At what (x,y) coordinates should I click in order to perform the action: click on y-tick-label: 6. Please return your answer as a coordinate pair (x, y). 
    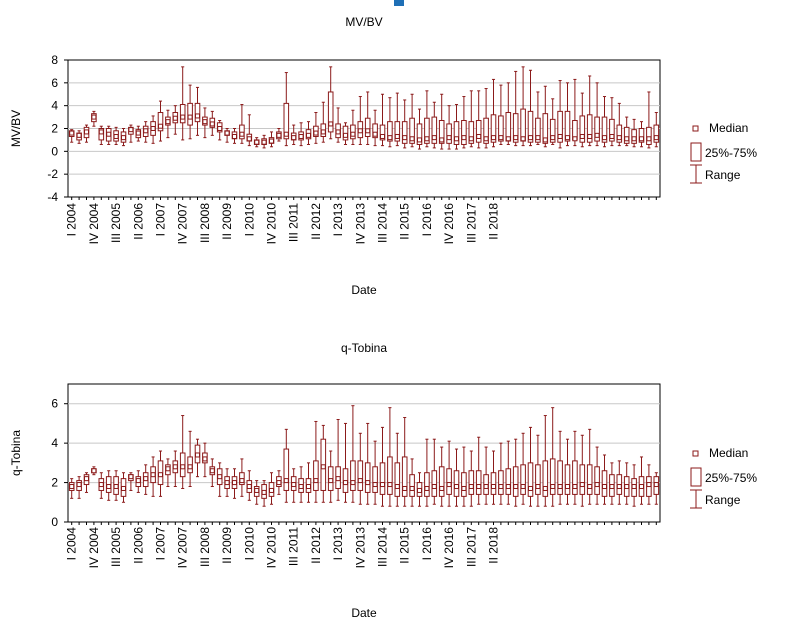
    Looking at the image, I should click on (54, 83).